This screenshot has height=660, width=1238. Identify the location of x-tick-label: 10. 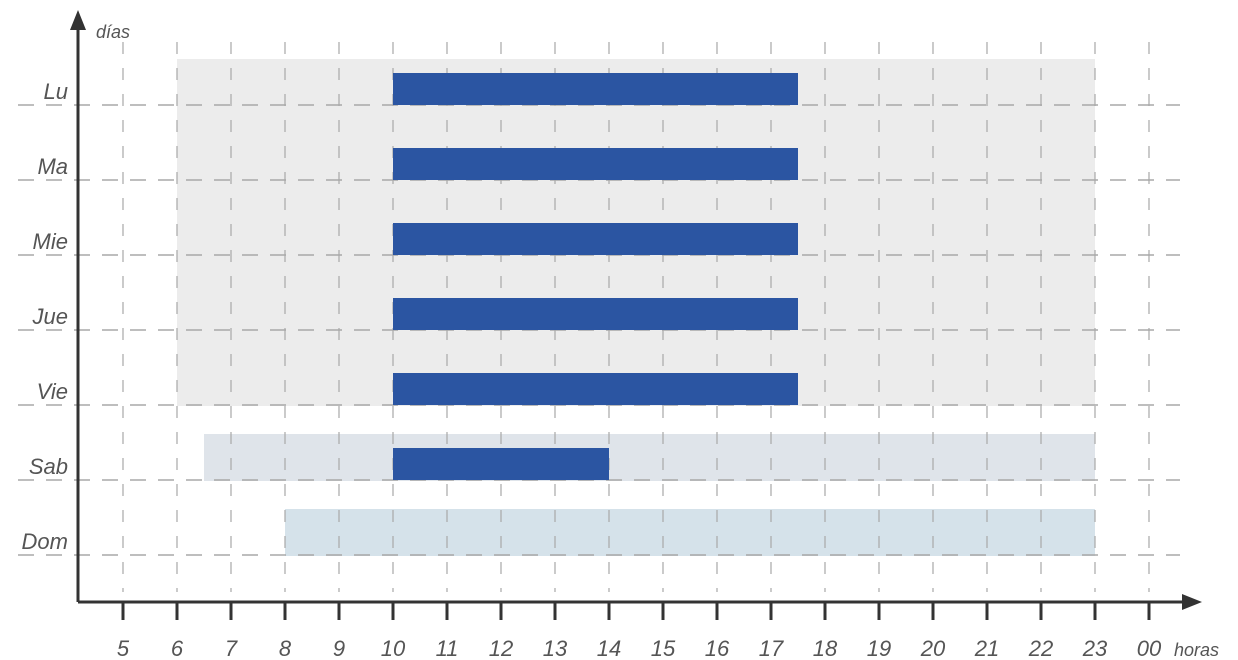
(393, 648).